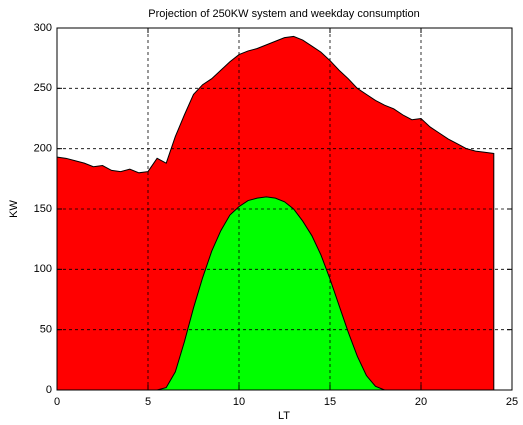 This screenshot has height=425, width=523. Describe the element at coordinates (330, 402) in the screenshot. I see `x-tick-label: 15` at that location.